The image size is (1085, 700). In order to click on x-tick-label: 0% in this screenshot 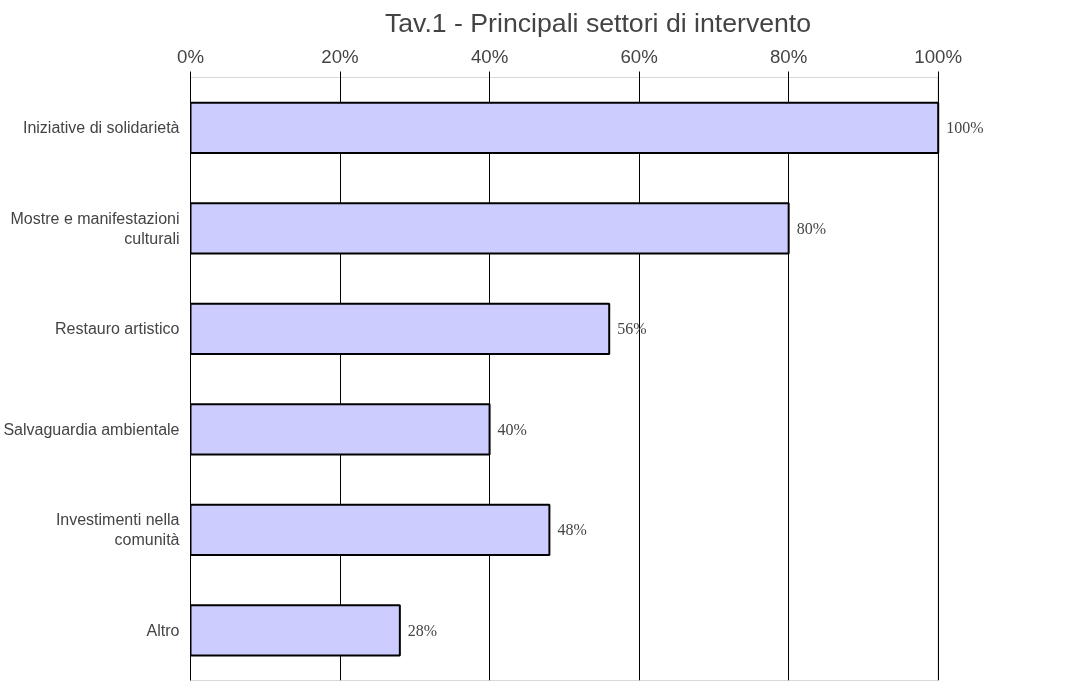, I will do `click(190, 56)`.